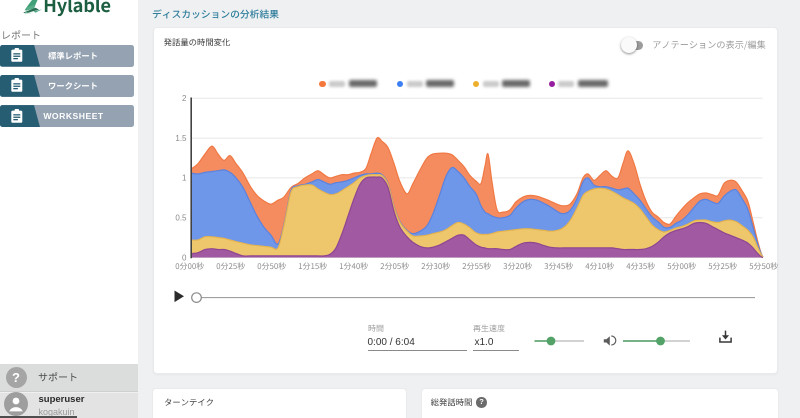 The image size is (800, 418). Describe the element at coordinates (181, 138) in the screenshot. I see `svg-text: 1.5` at that location.